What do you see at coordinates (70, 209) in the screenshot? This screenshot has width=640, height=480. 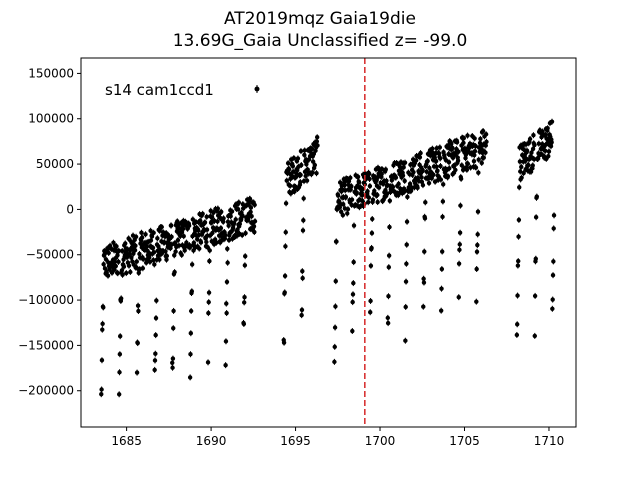 I see `y-tick-label: 0` at bounding box center [70, 209].